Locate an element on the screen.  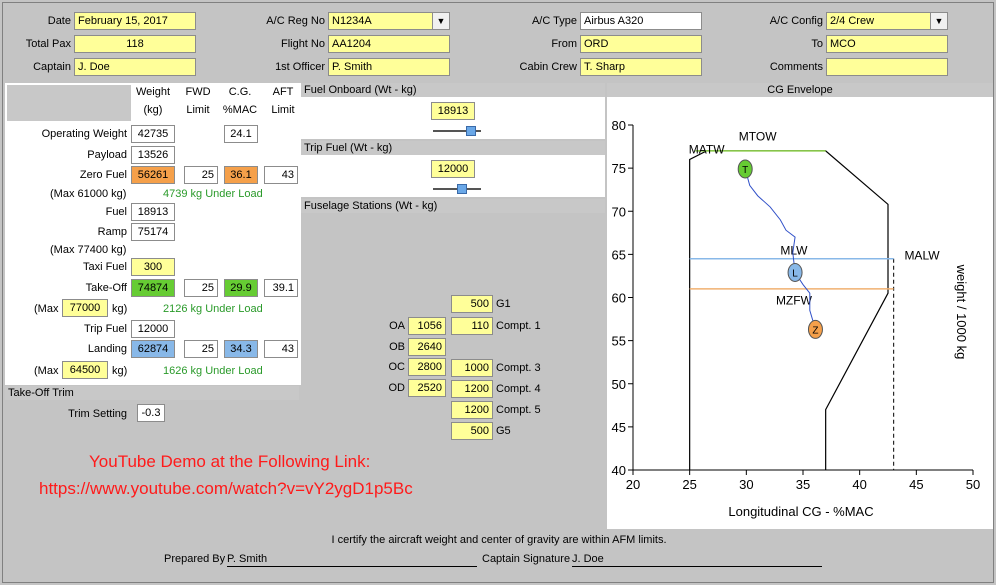
y-tick-label: 75 is located at coordinates (619, 168).